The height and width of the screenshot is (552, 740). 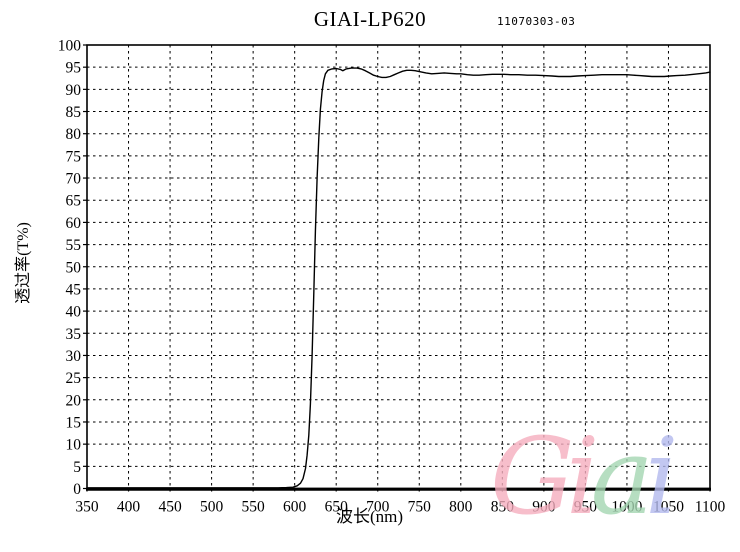 I want to click on x-tick-label: 600, so click(x=295, y=507).